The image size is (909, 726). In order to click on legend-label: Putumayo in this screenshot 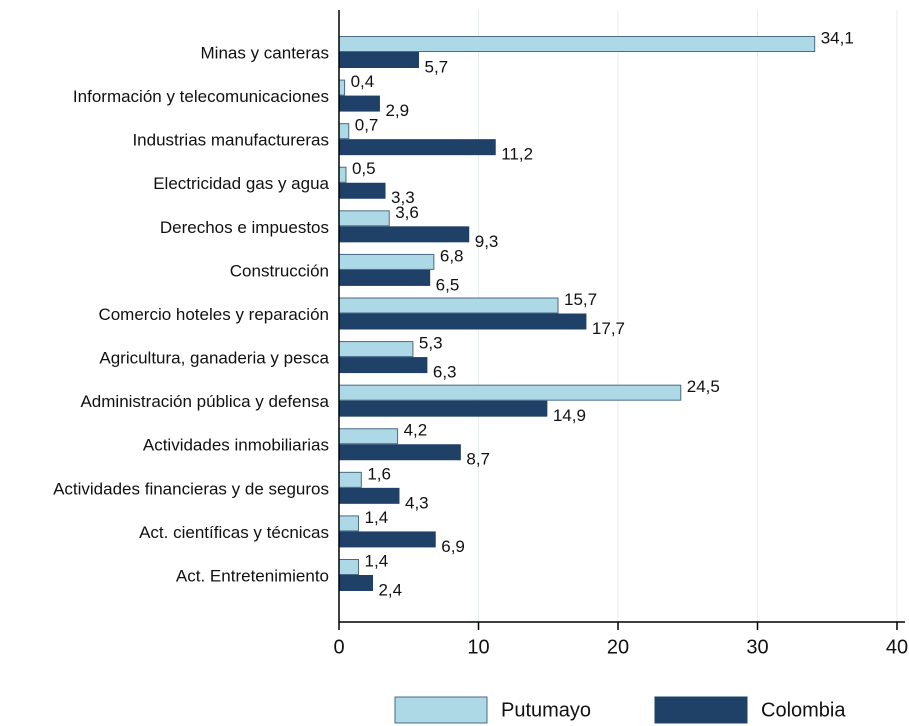, I will do `click(546, 710)`.